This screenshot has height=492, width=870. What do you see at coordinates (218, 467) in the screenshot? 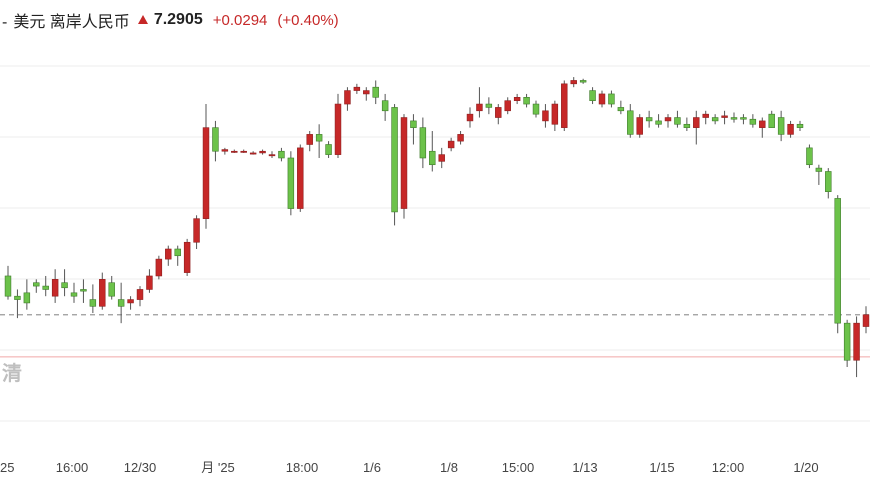
I see `x-tick-label: 月 '25` at bounding box center [218, 467].